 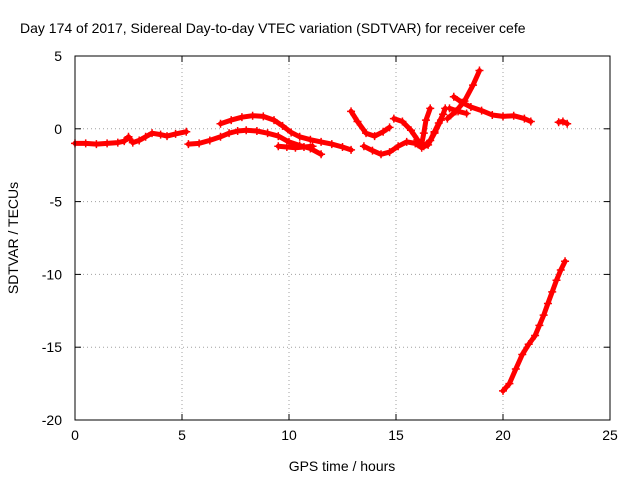 What do you see at coordinates (52, 420) in the screenshot?
I see `y-tick-label: -20` at bounding box center [52, 420].